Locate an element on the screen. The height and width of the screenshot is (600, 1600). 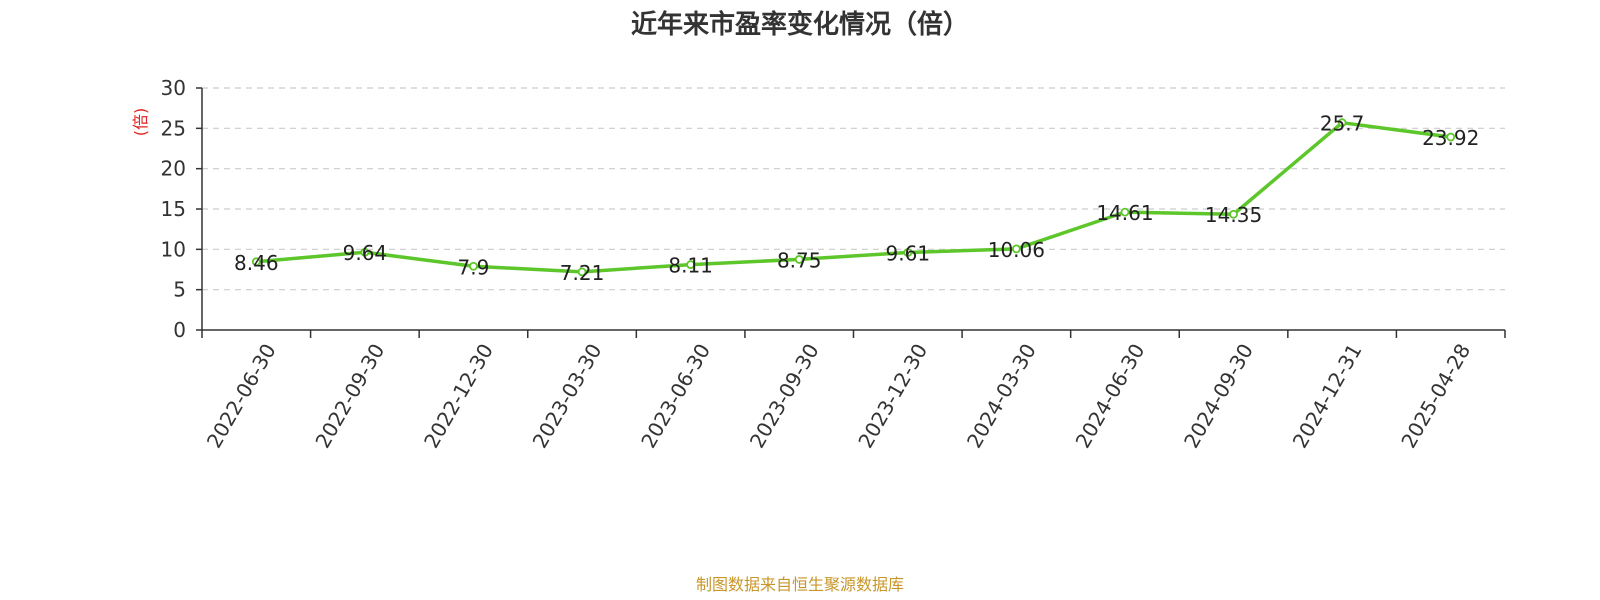
y-tick-label-15: 15 is located at coordinates (173, 209).